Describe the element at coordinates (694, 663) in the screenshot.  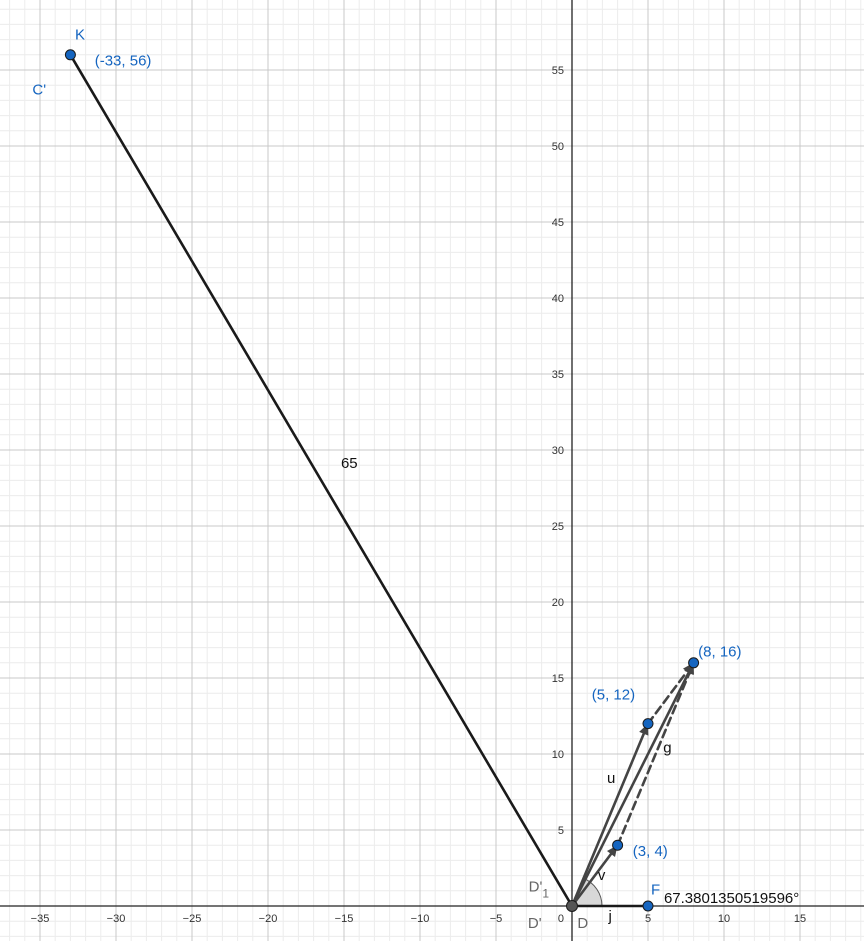
I see `point-P816` at that location.